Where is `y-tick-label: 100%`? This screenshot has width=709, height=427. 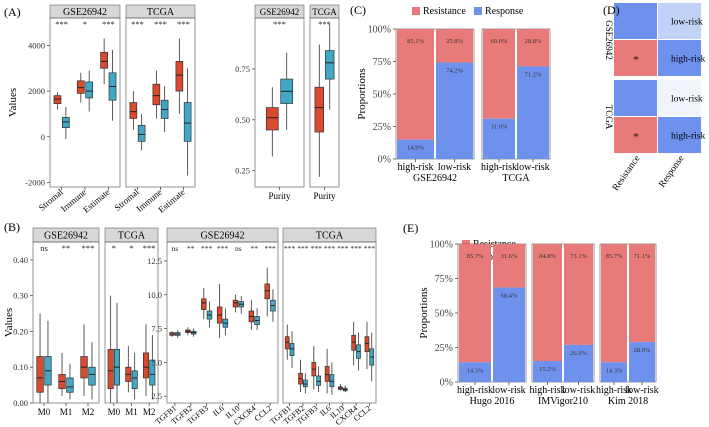
y-tick-label: 100% is located at coordinates (379, 30).